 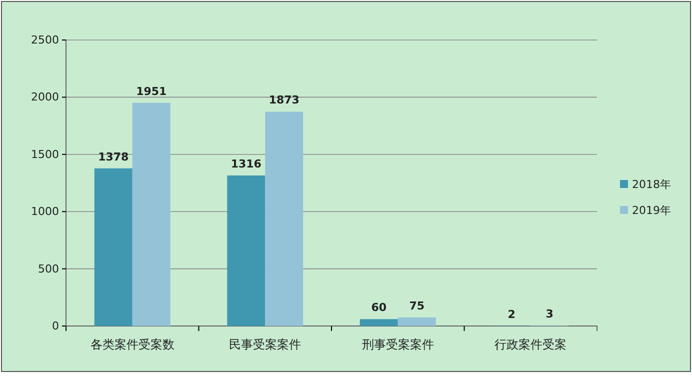 I want to click on x-tick-label: 刑事受案案件, so click(x=398, y=344).